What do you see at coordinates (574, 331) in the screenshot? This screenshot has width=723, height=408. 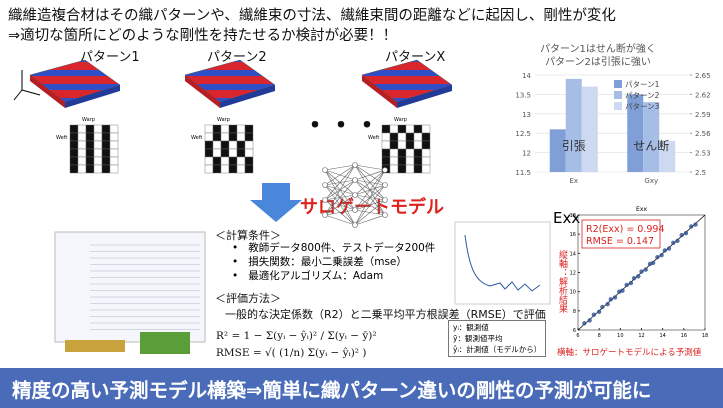 I see `y-tick-label: 6` at bounding box center [574, 331].